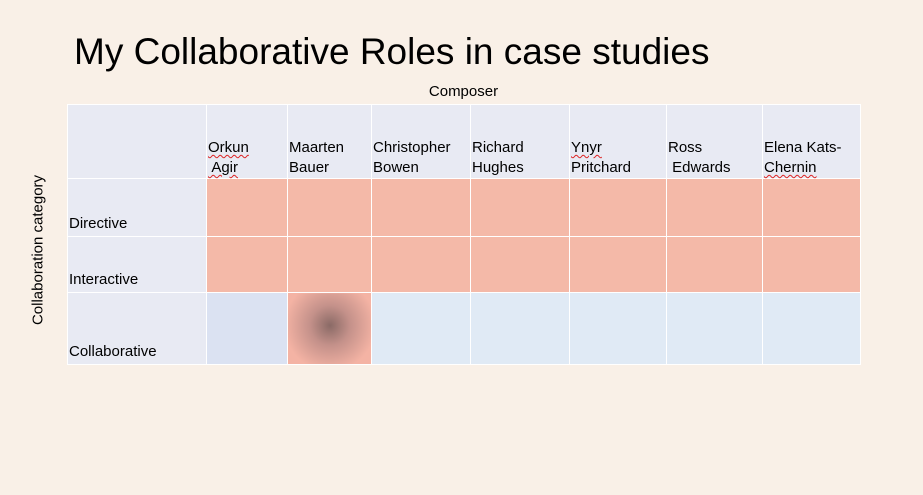  What do you see at coordinates (137, 141) in the screenshot?
I see `corner-cell` at bounding box center [137, 141].